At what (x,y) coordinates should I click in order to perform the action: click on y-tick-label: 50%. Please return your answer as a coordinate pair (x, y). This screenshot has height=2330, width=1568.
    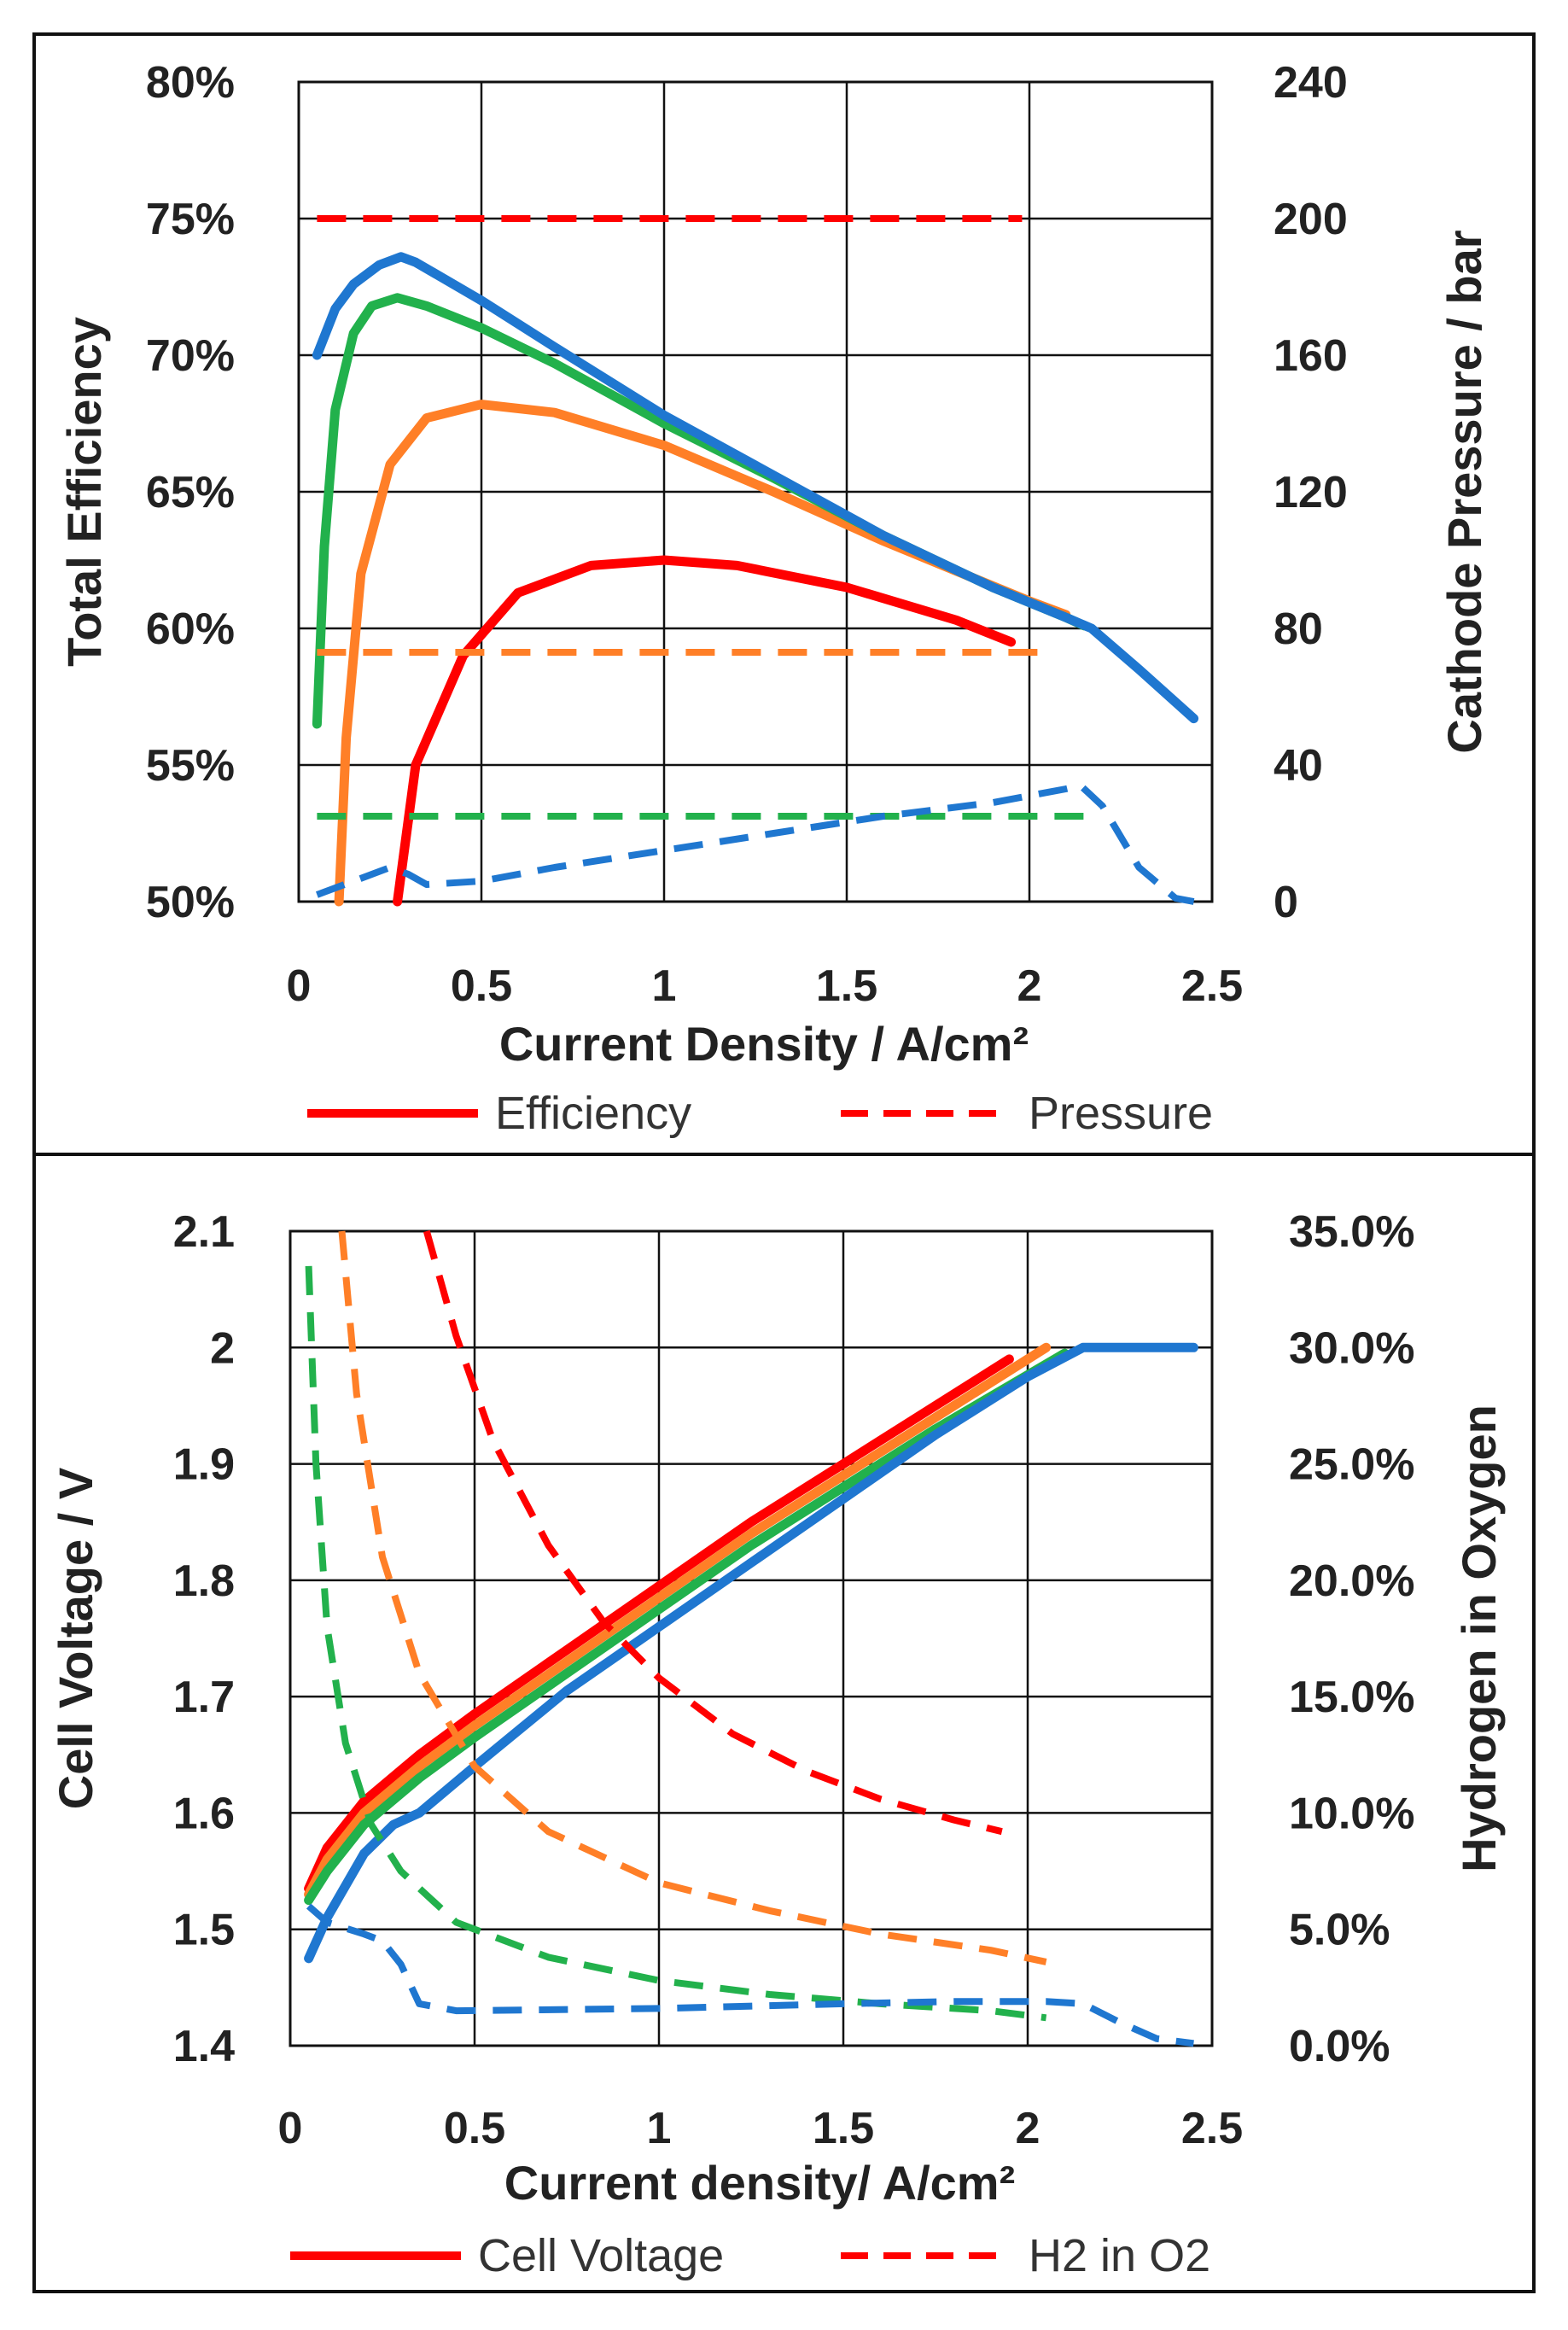
    Looking at the image, I should click on (191, 903).